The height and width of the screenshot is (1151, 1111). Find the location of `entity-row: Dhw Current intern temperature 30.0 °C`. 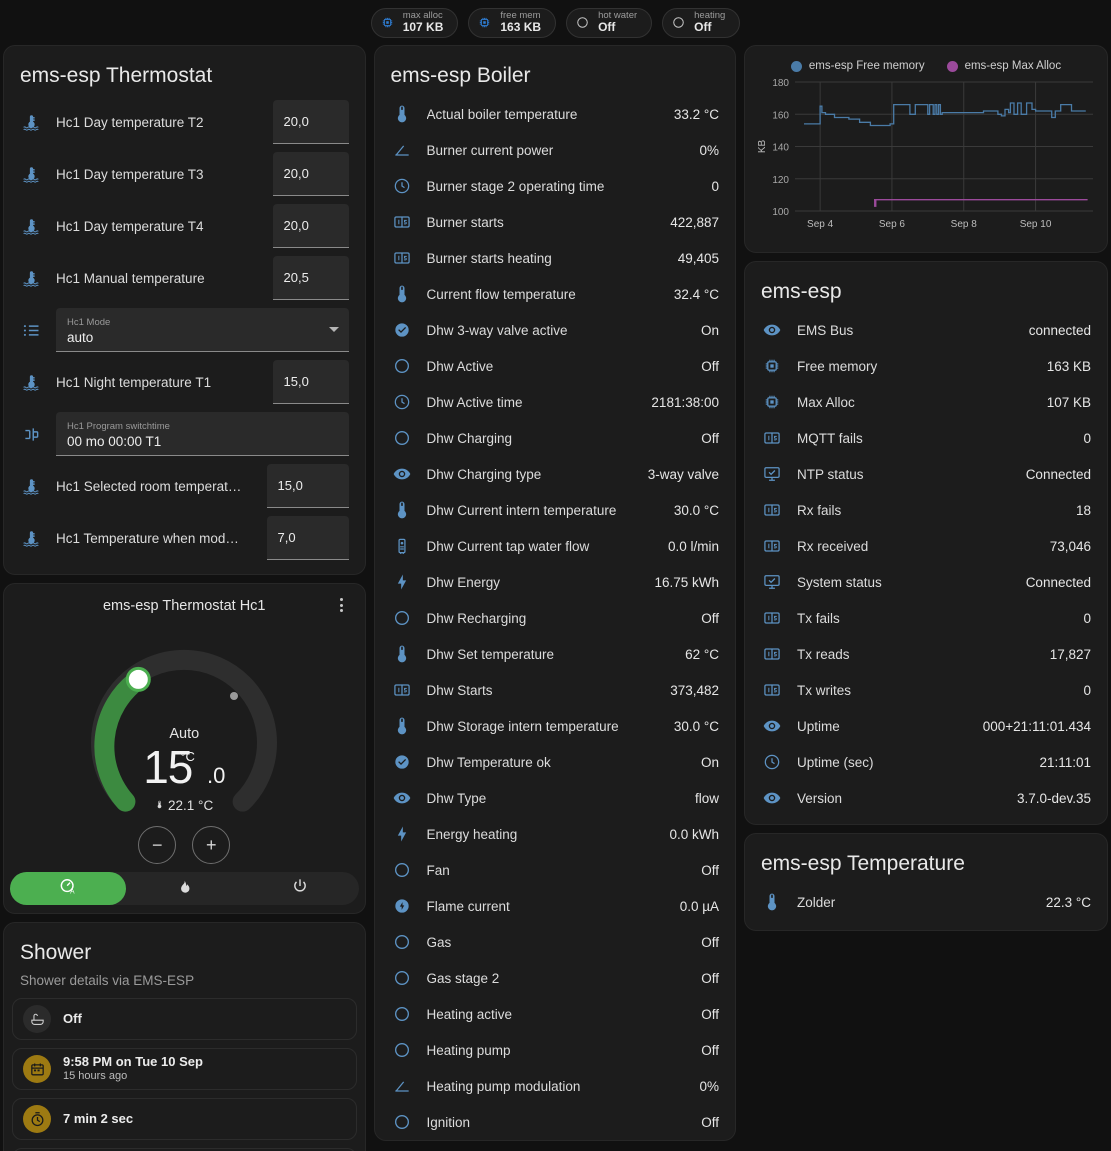

entity-row: Dhw Current intern temperature 30.0 °C is located at coordinates (555, 510).